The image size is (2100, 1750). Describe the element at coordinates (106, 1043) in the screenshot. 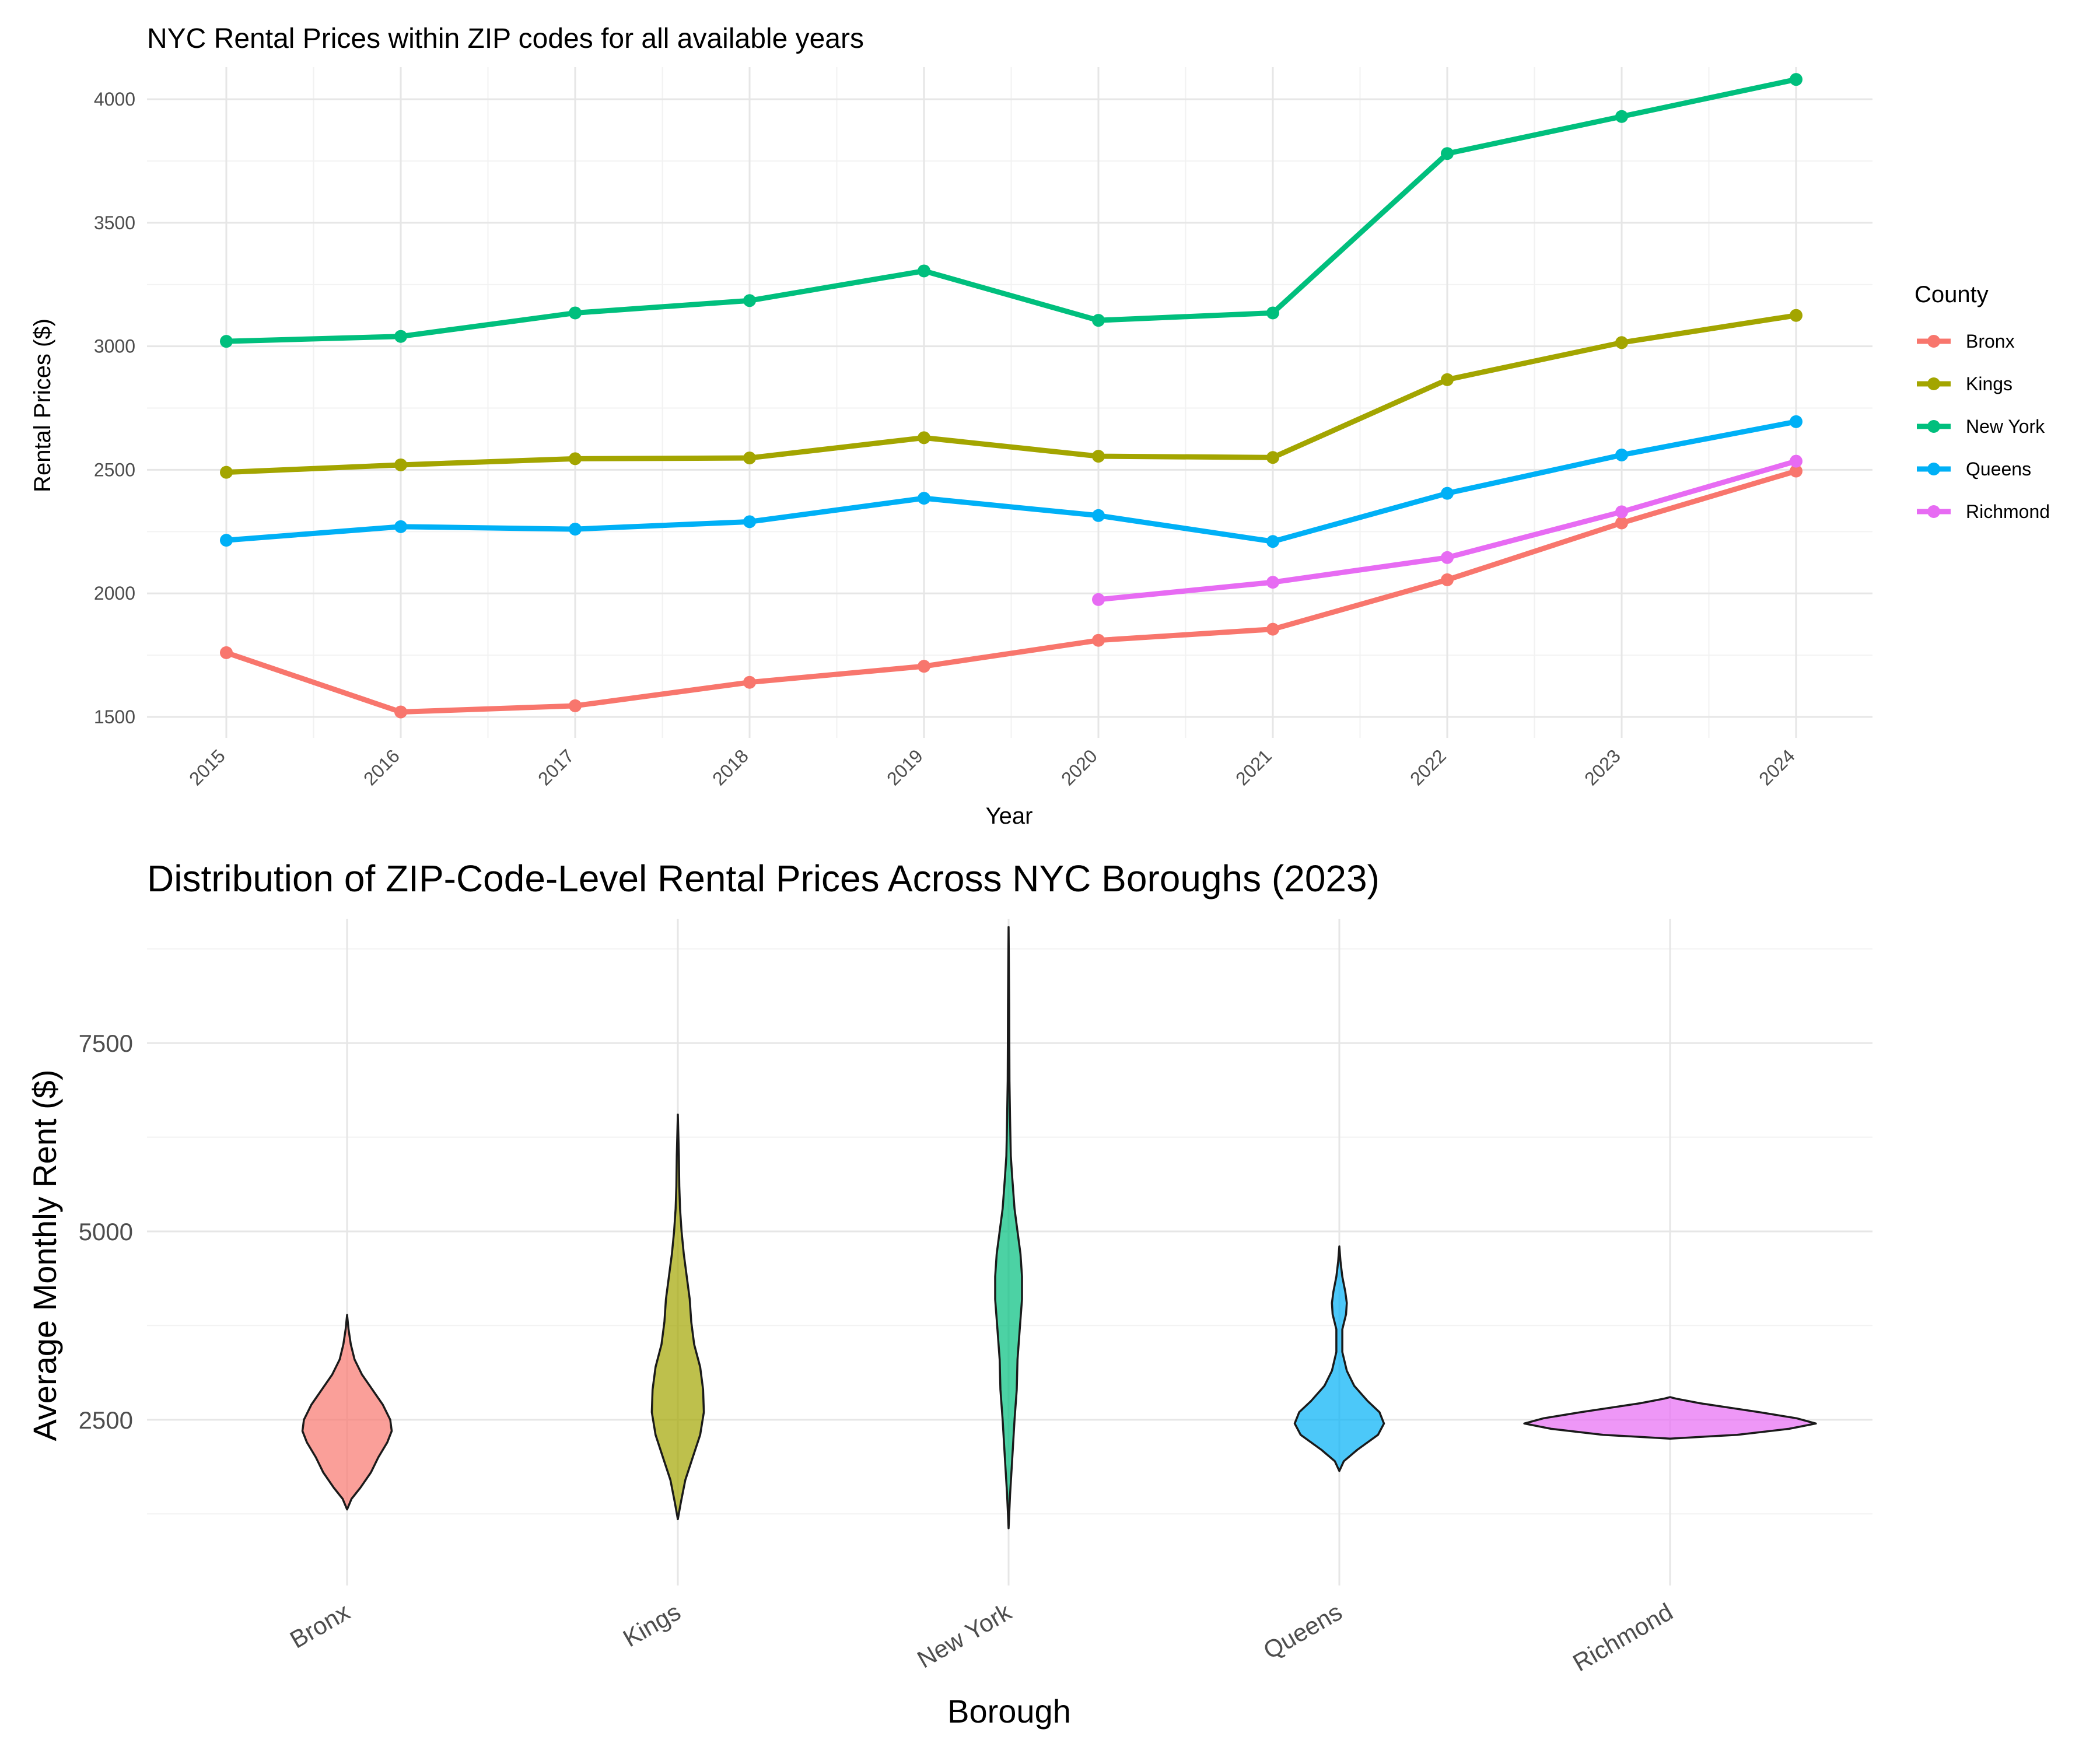

I see `y-tick-label: 7500` at that location.